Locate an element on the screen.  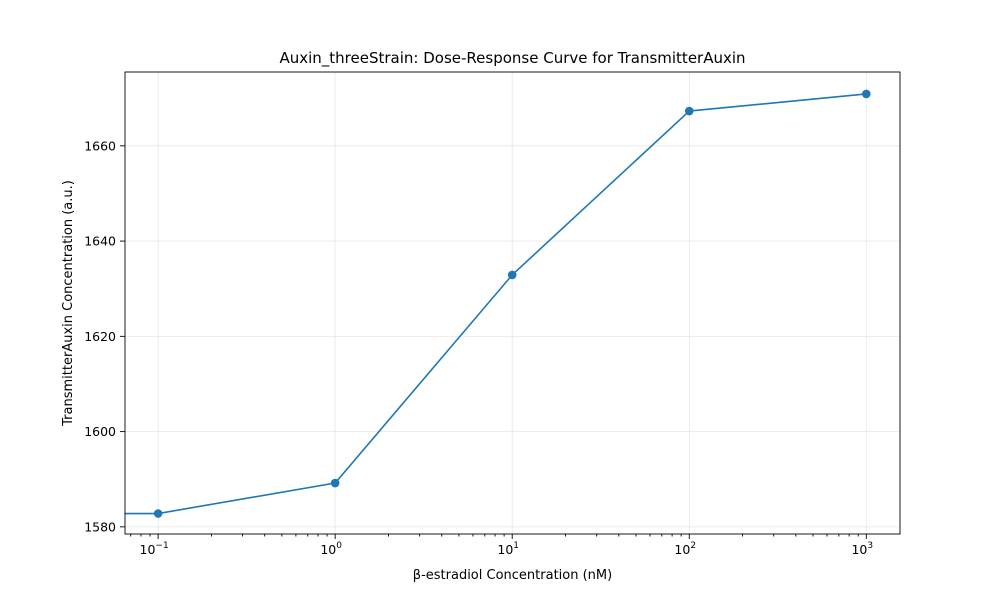
x-tick-label: 10² is located at coordinates (685, 549).